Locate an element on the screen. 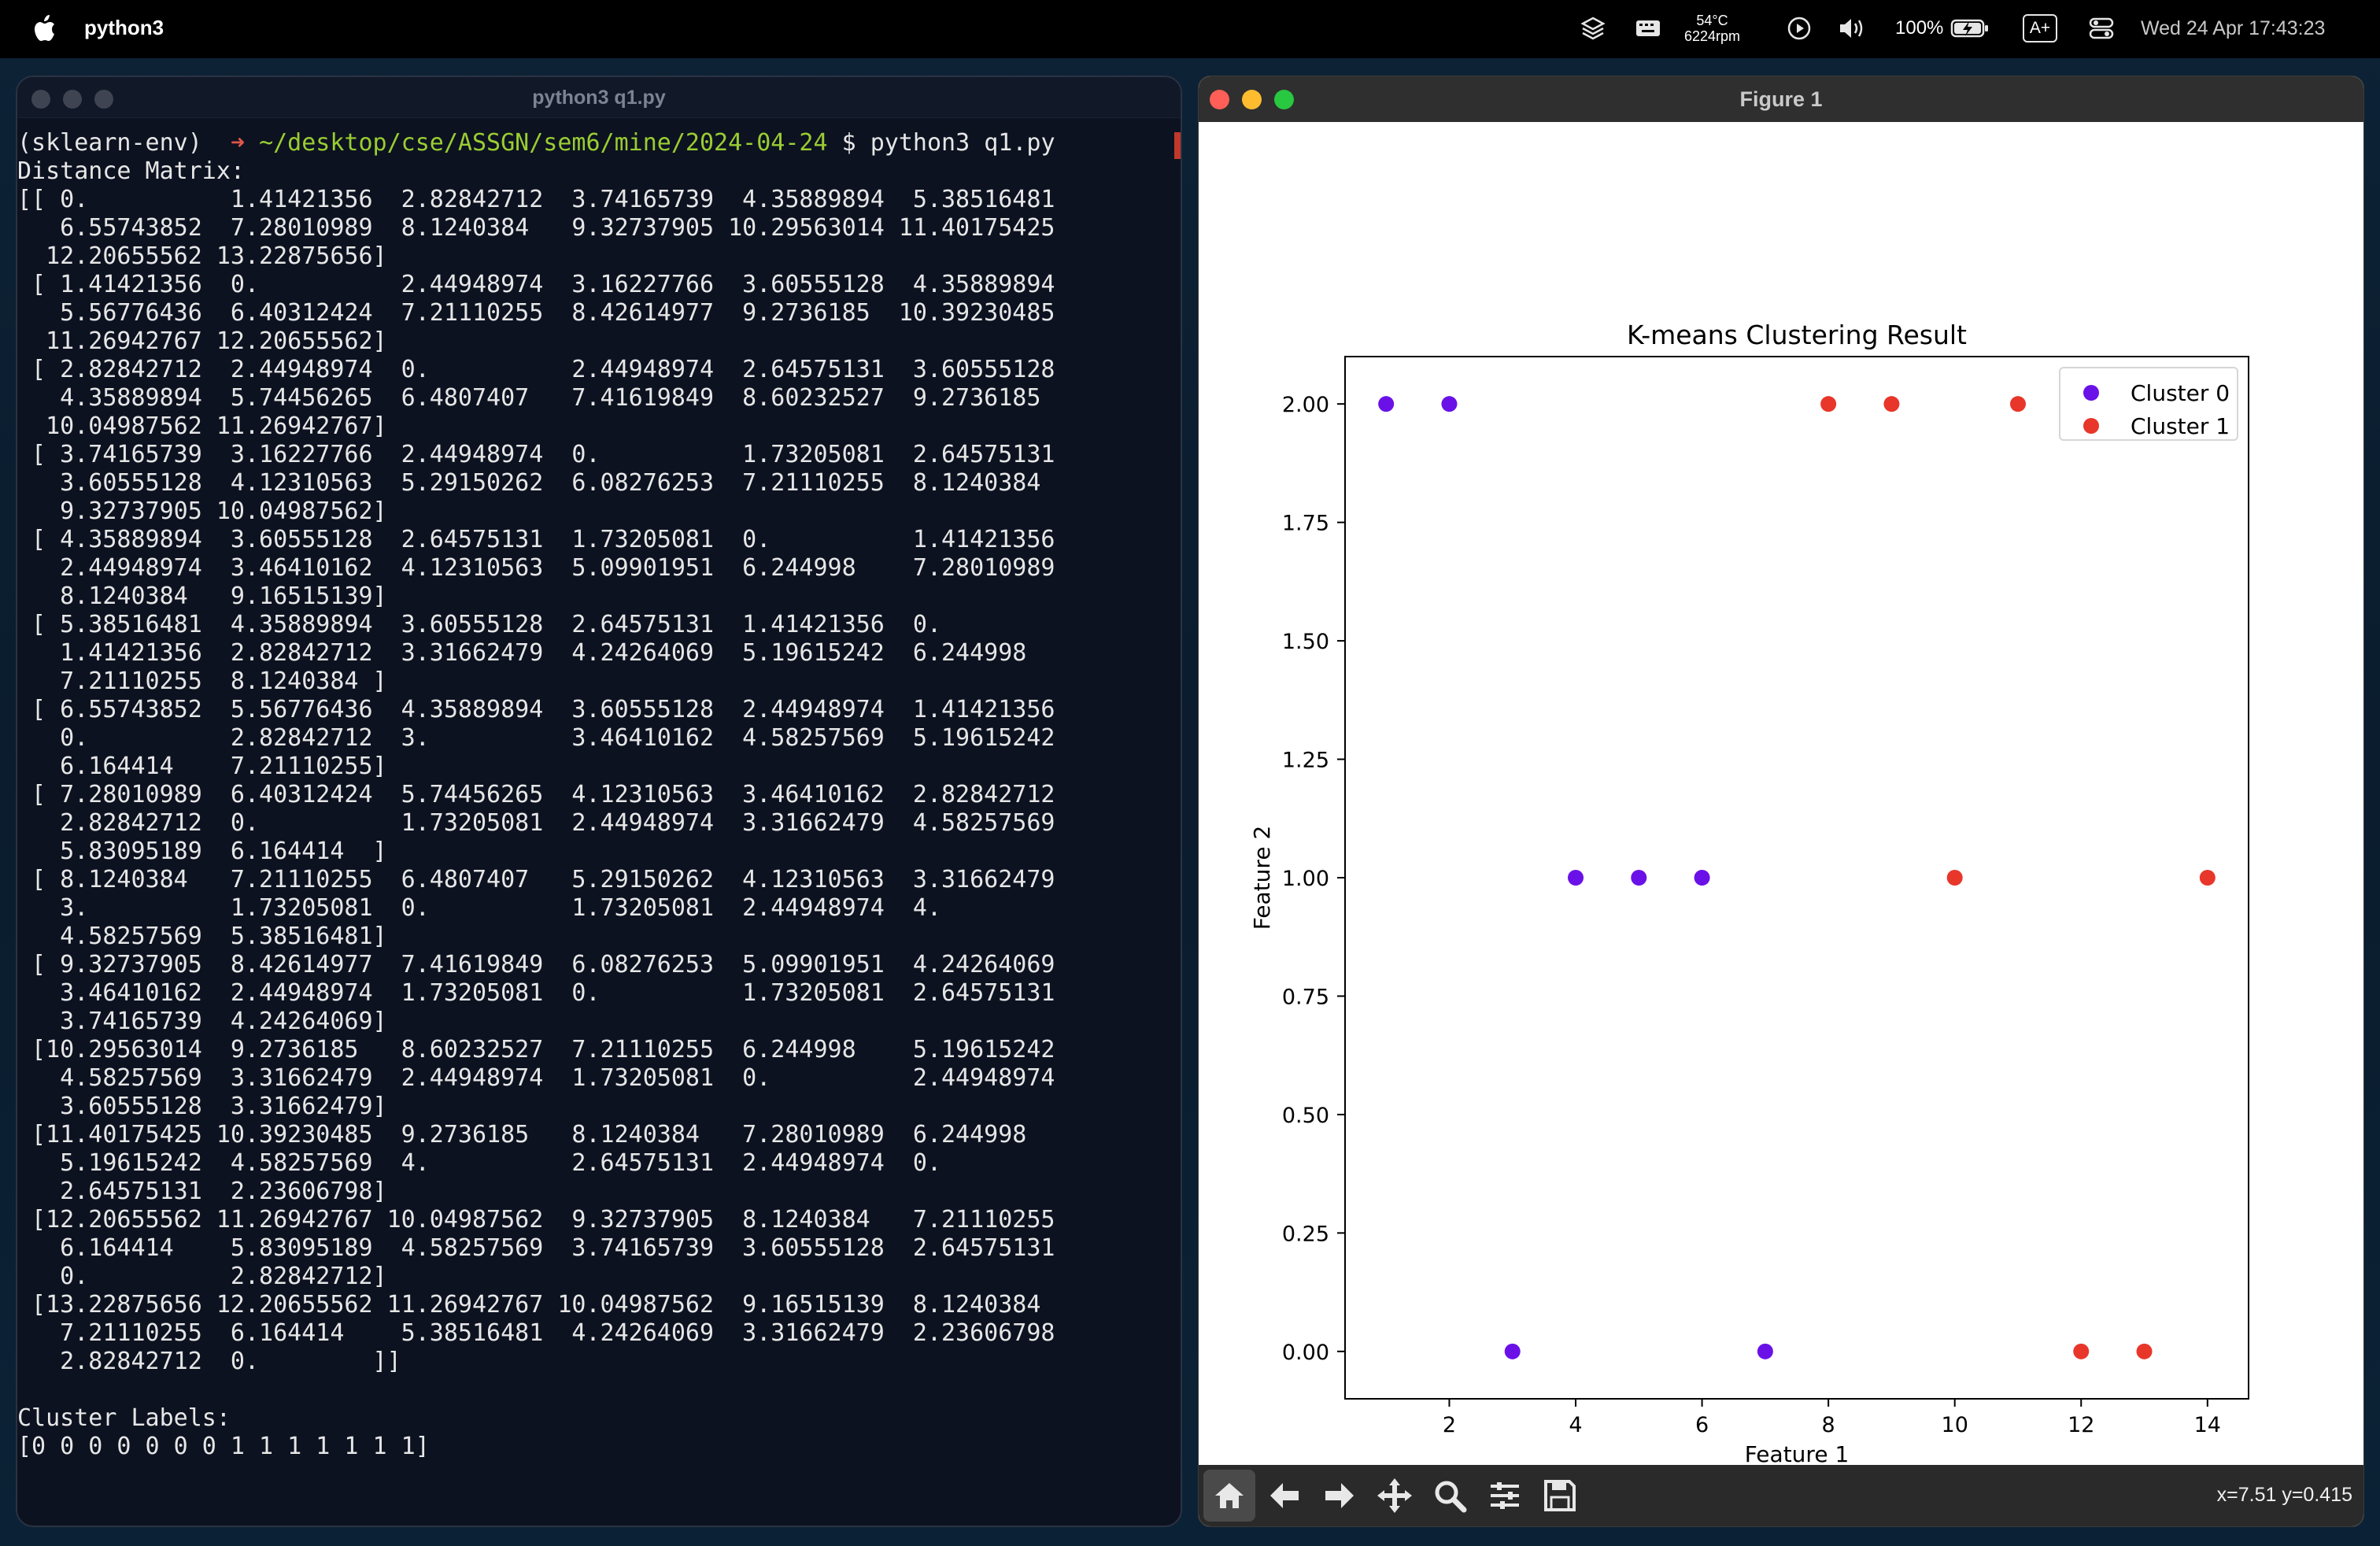 The width and height of the screenshot is (2380, 1546). output-line: 6.164414 7.21110255] is located at coordinates (202, 767).